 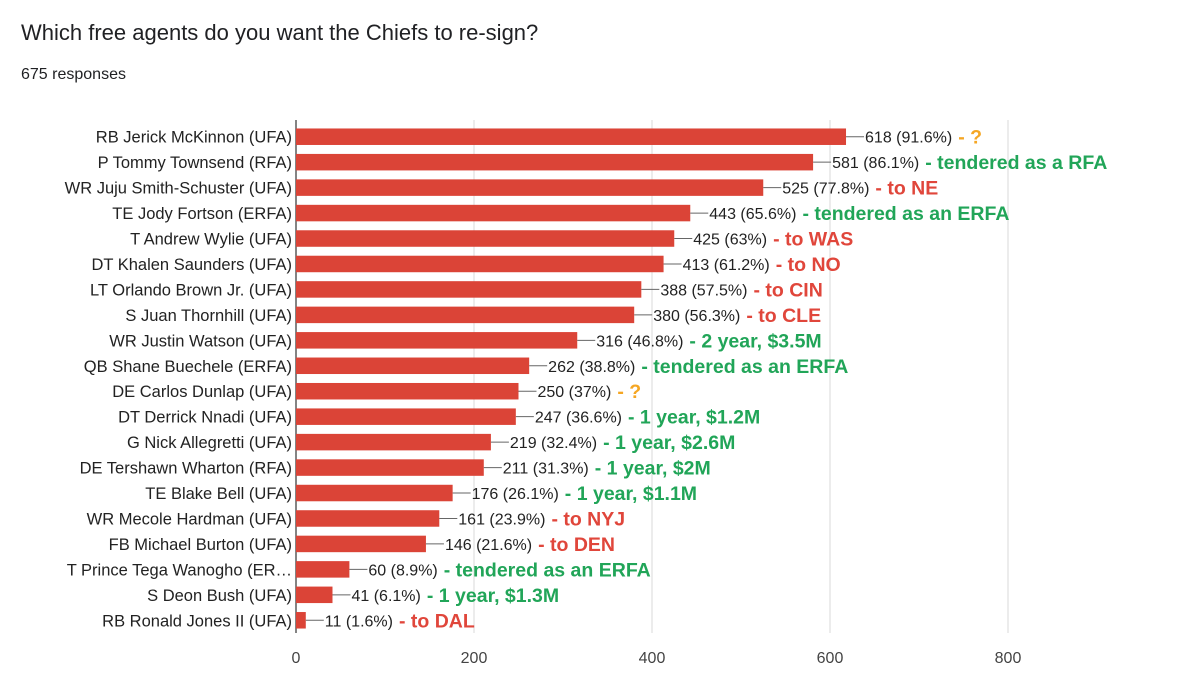 I want to click on annotation-label: - tendered as a RFA, so click(x=1016, y=163).